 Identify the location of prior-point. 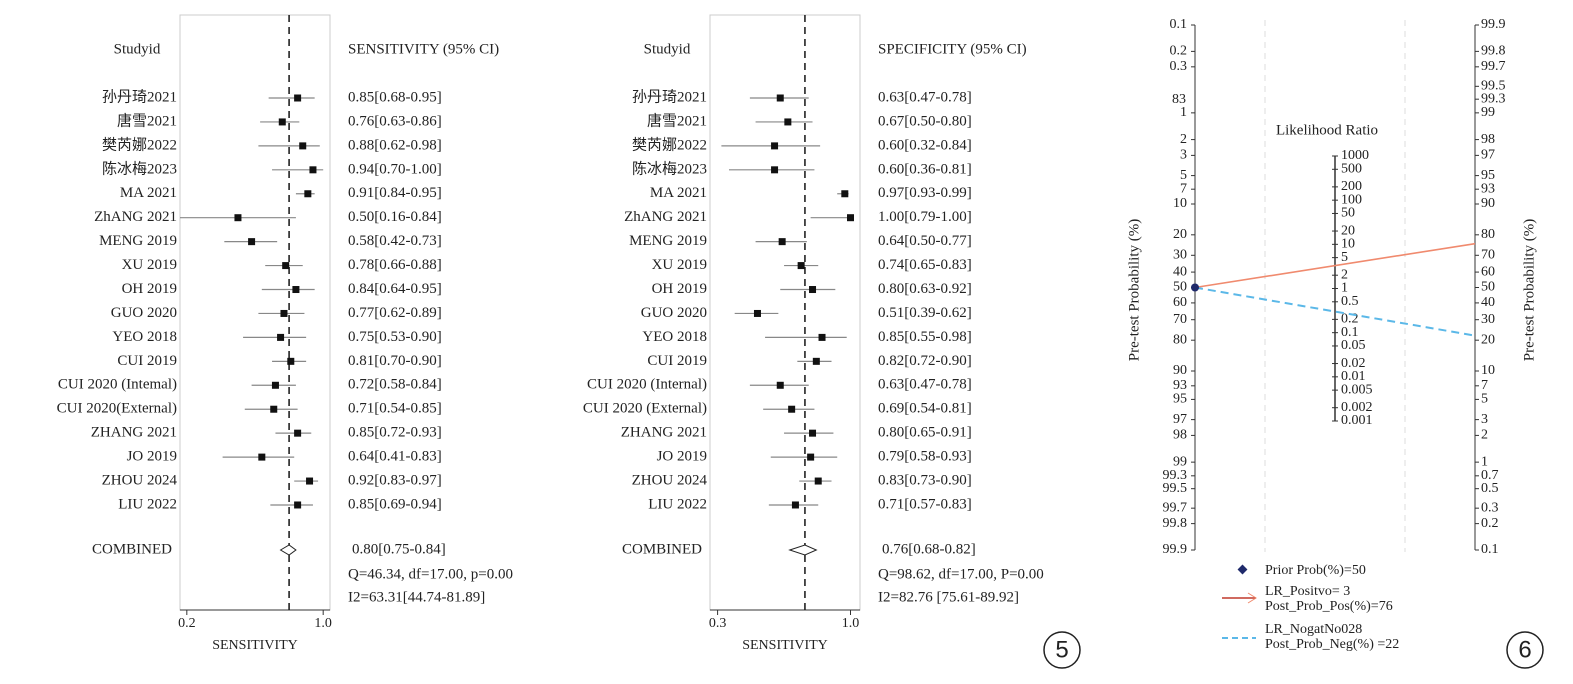
(1195, 287).